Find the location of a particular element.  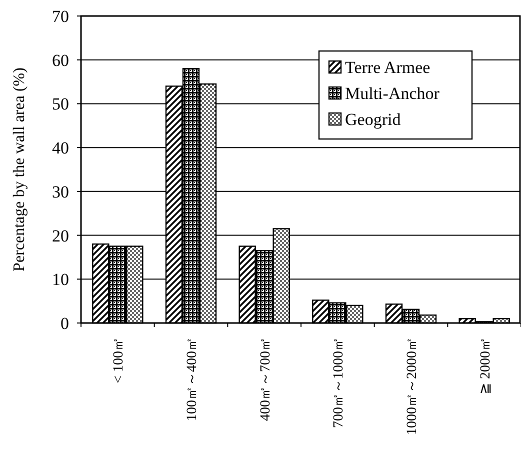

legend-label: Geogrid is located at coordinates (373, 119).